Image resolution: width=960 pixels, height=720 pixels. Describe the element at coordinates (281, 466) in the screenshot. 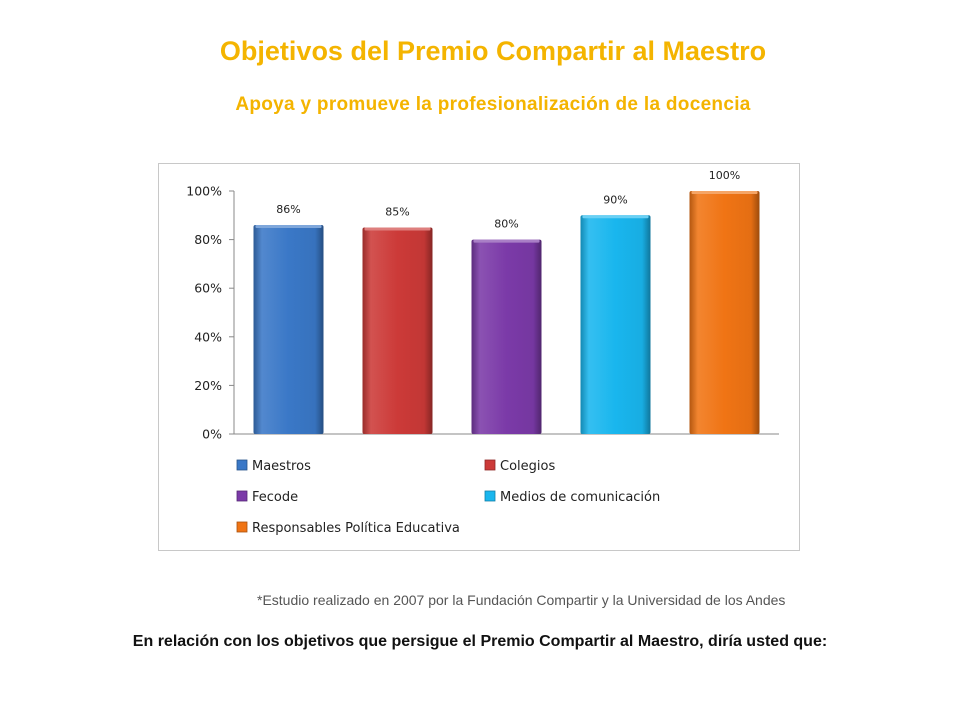

I see `legend-label: Maestros` at that location.